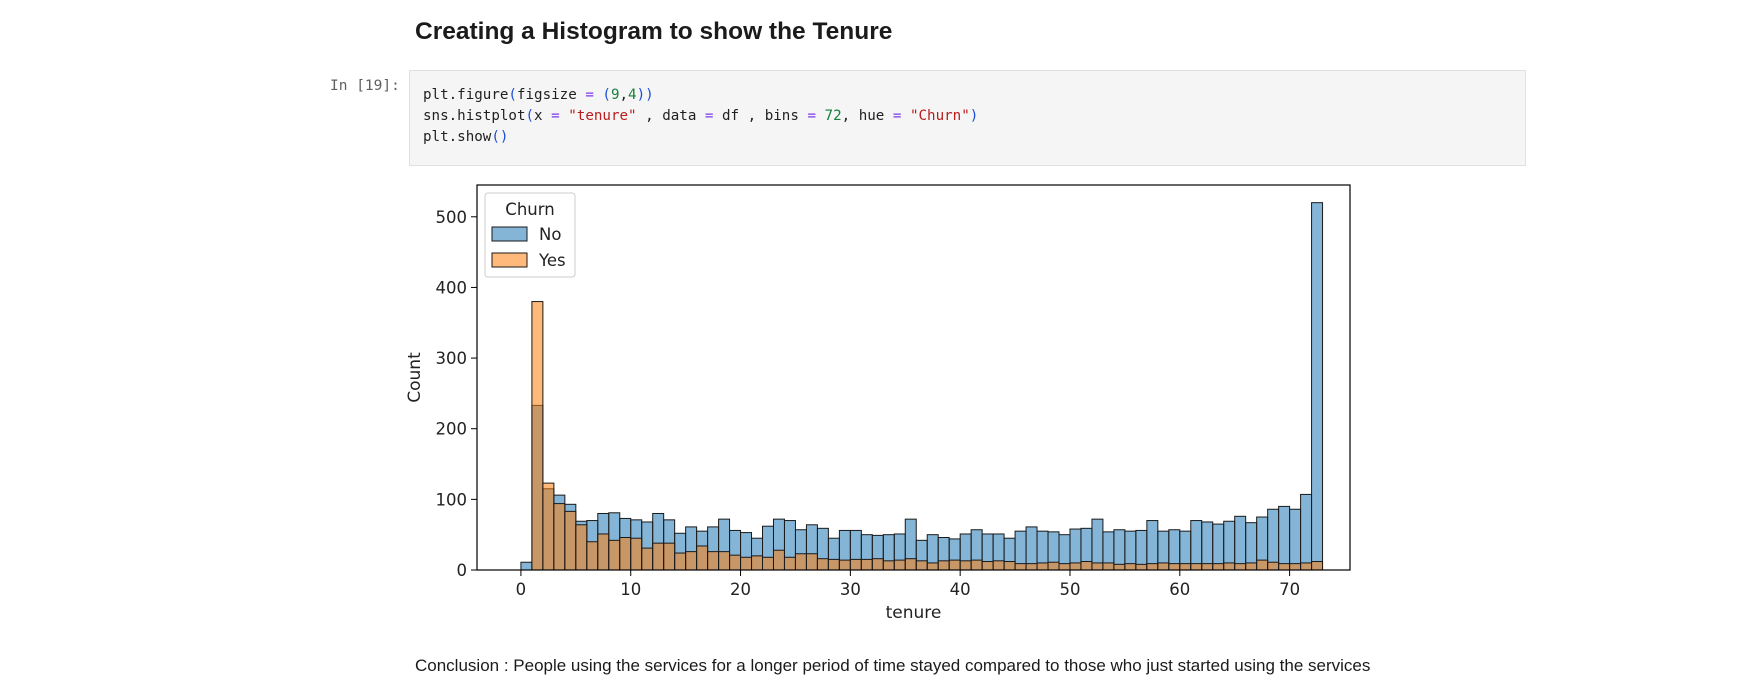 The height and width of the screenshot is (682, 1747). I want to click on x-axis-label: tenure, so click(914, 613).